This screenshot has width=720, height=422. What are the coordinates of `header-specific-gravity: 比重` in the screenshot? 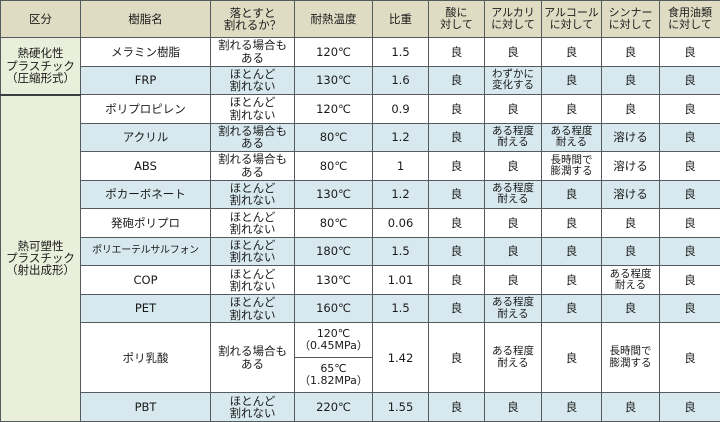 It's located at (400, 19).